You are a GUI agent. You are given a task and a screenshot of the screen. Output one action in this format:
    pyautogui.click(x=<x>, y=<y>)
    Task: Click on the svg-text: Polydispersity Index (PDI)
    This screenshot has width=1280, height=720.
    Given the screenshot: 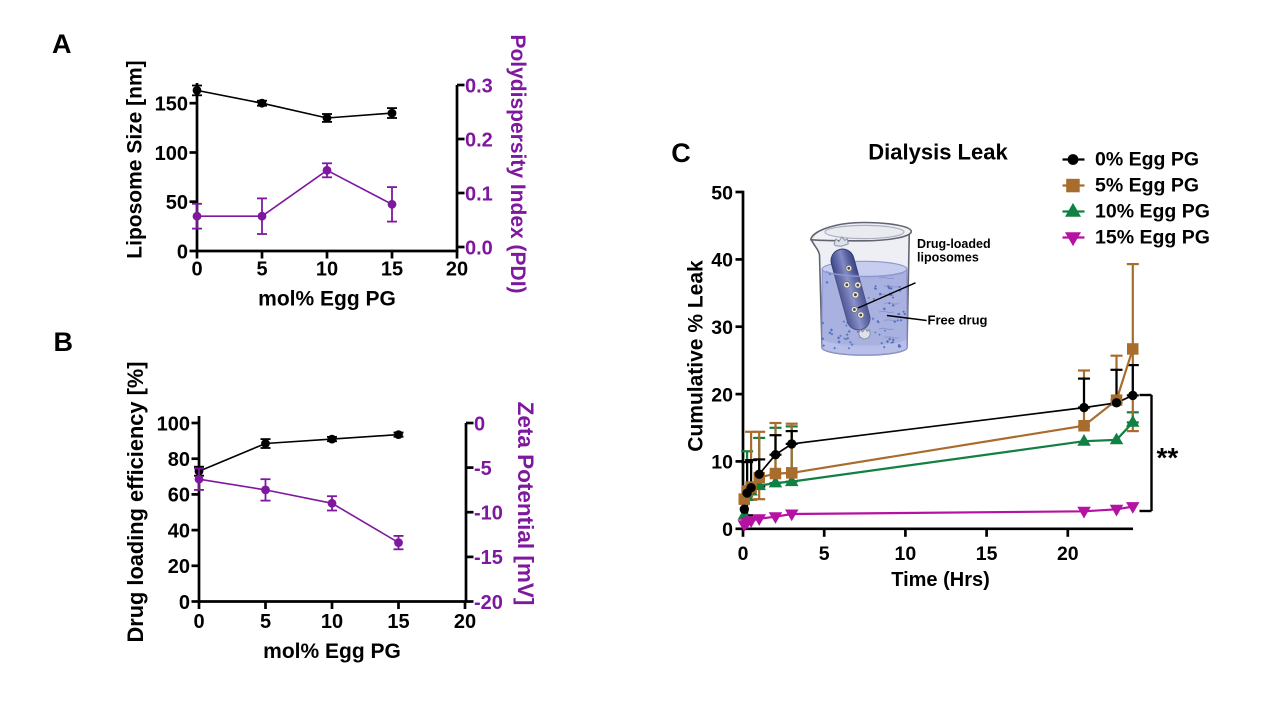 What is the action you would take?
    pyautogui.click(x=517, y=163)
    